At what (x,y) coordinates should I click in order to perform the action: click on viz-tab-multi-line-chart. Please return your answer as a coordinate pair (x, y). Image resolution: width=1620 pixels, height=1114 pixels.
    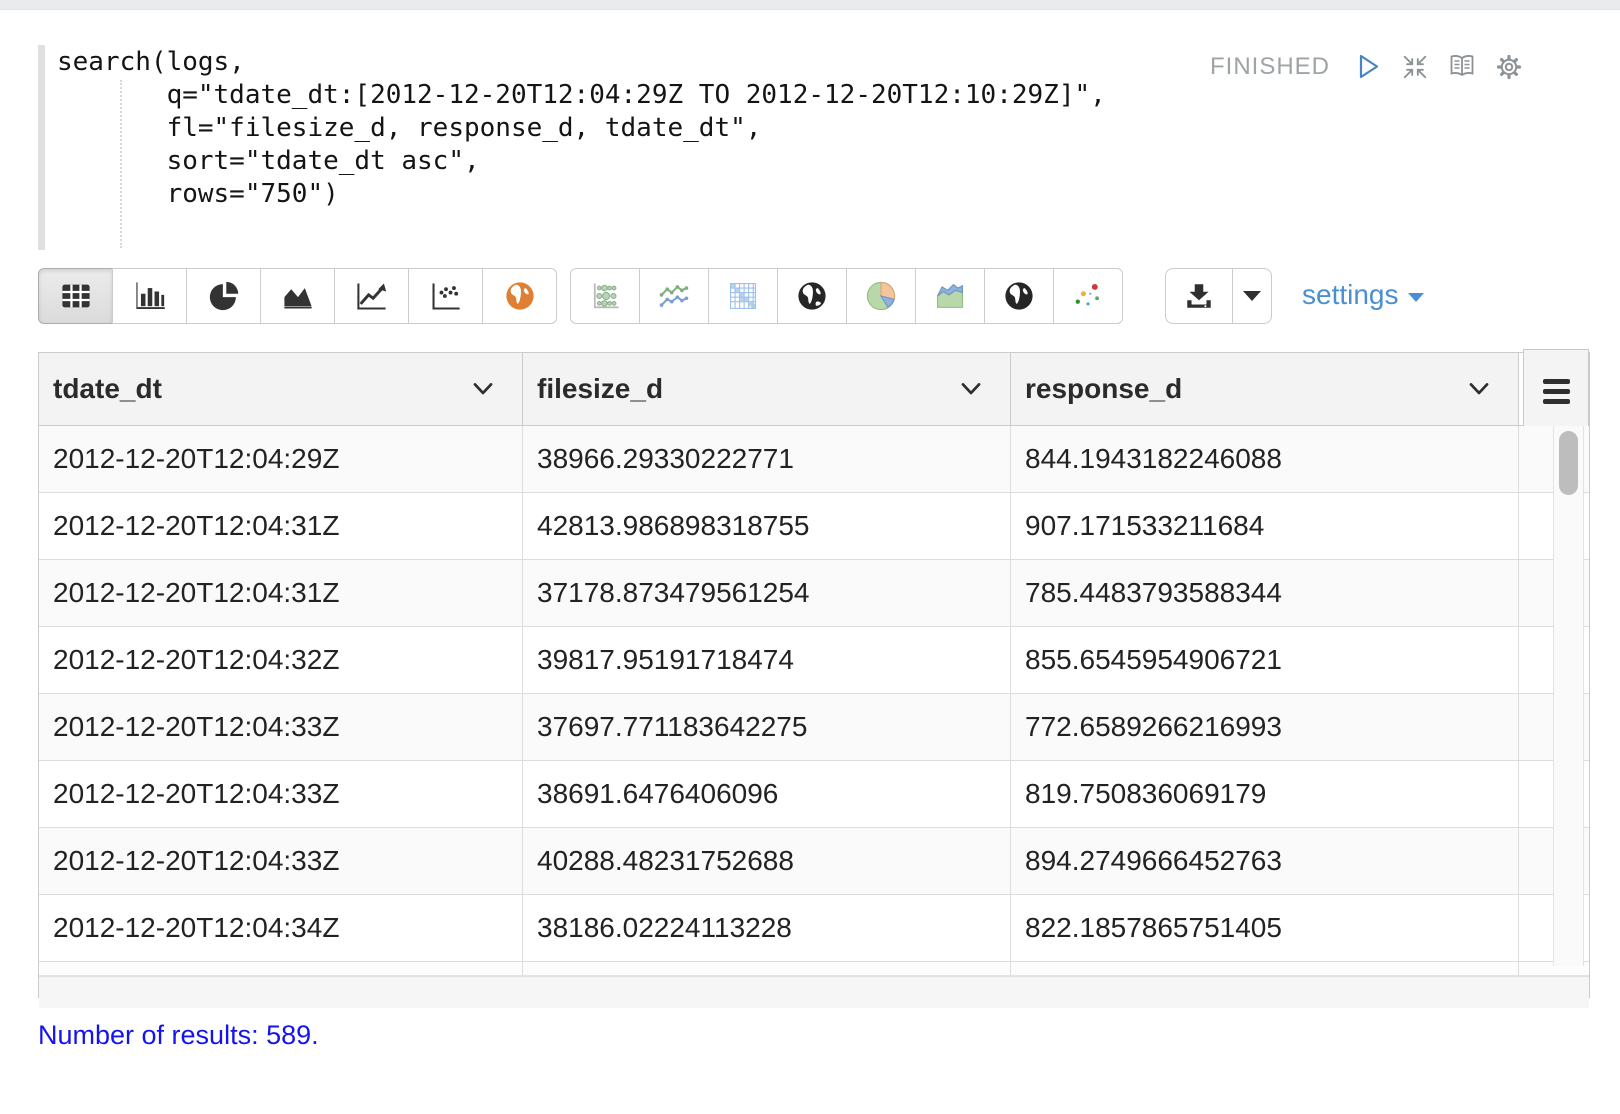
    Looking at the image, I should click on (674, 296).